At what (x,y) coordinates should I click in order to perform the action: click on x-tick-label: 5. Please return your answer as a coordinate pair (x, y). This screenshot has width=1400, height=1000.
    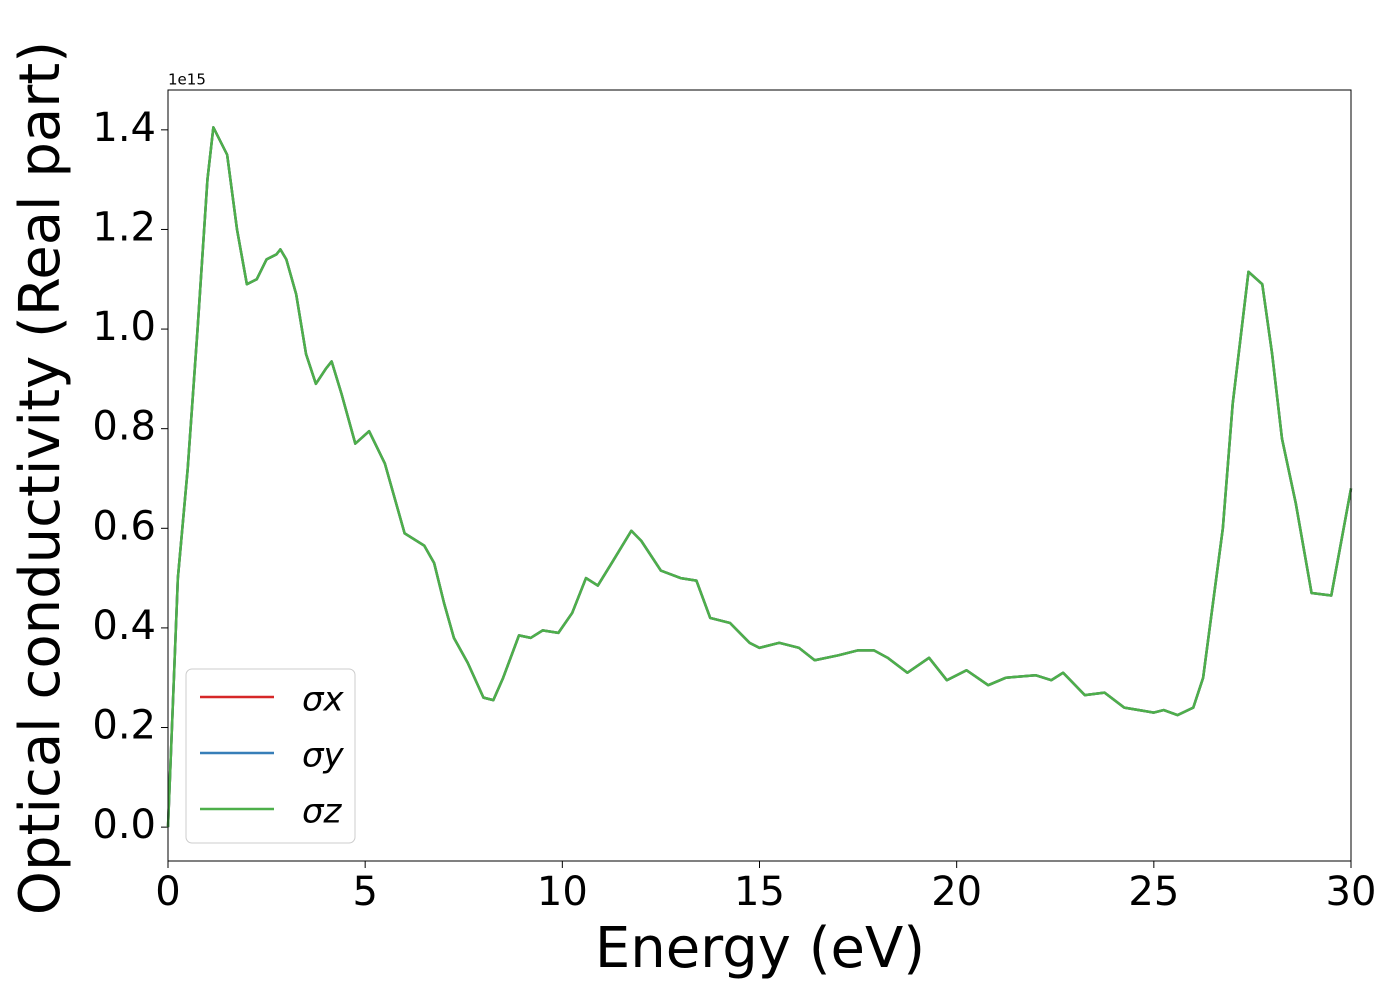
    Looking at the image, I should click on (364, 892).